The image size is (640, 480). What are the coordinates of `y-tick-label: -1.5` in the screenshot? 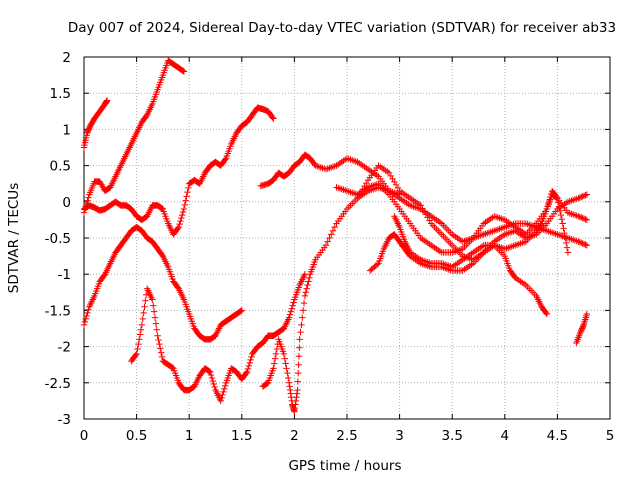 It's located at (58, 311).